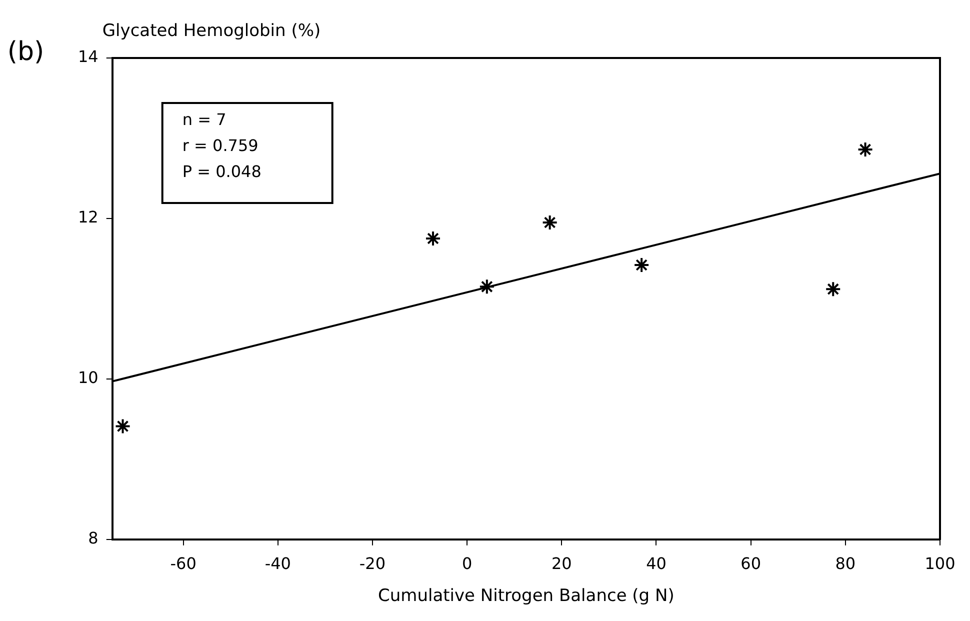 The height and width of the screenshot is (621, 970). What do you see at coordinates (93, 538) in the screenshot?
I see `y-tick-label: 8` at bounding box center [93, 538].